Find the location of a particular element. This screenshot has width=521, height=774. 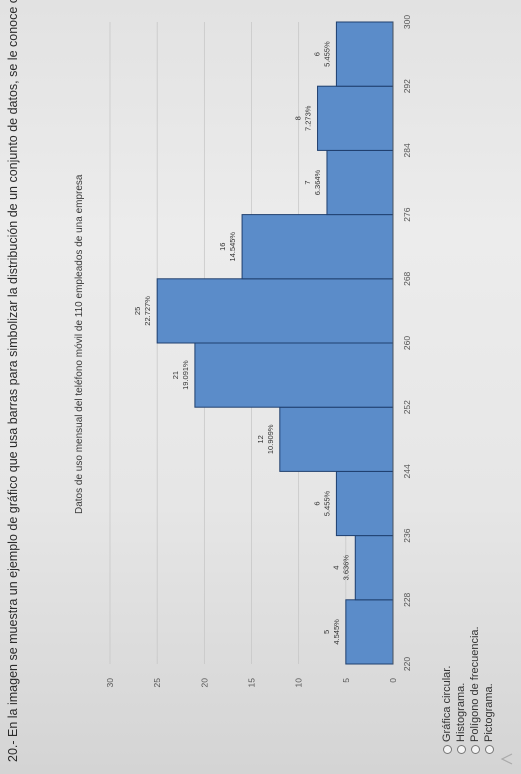

x-tick-label: 276 is located at coordinates (407, 214).